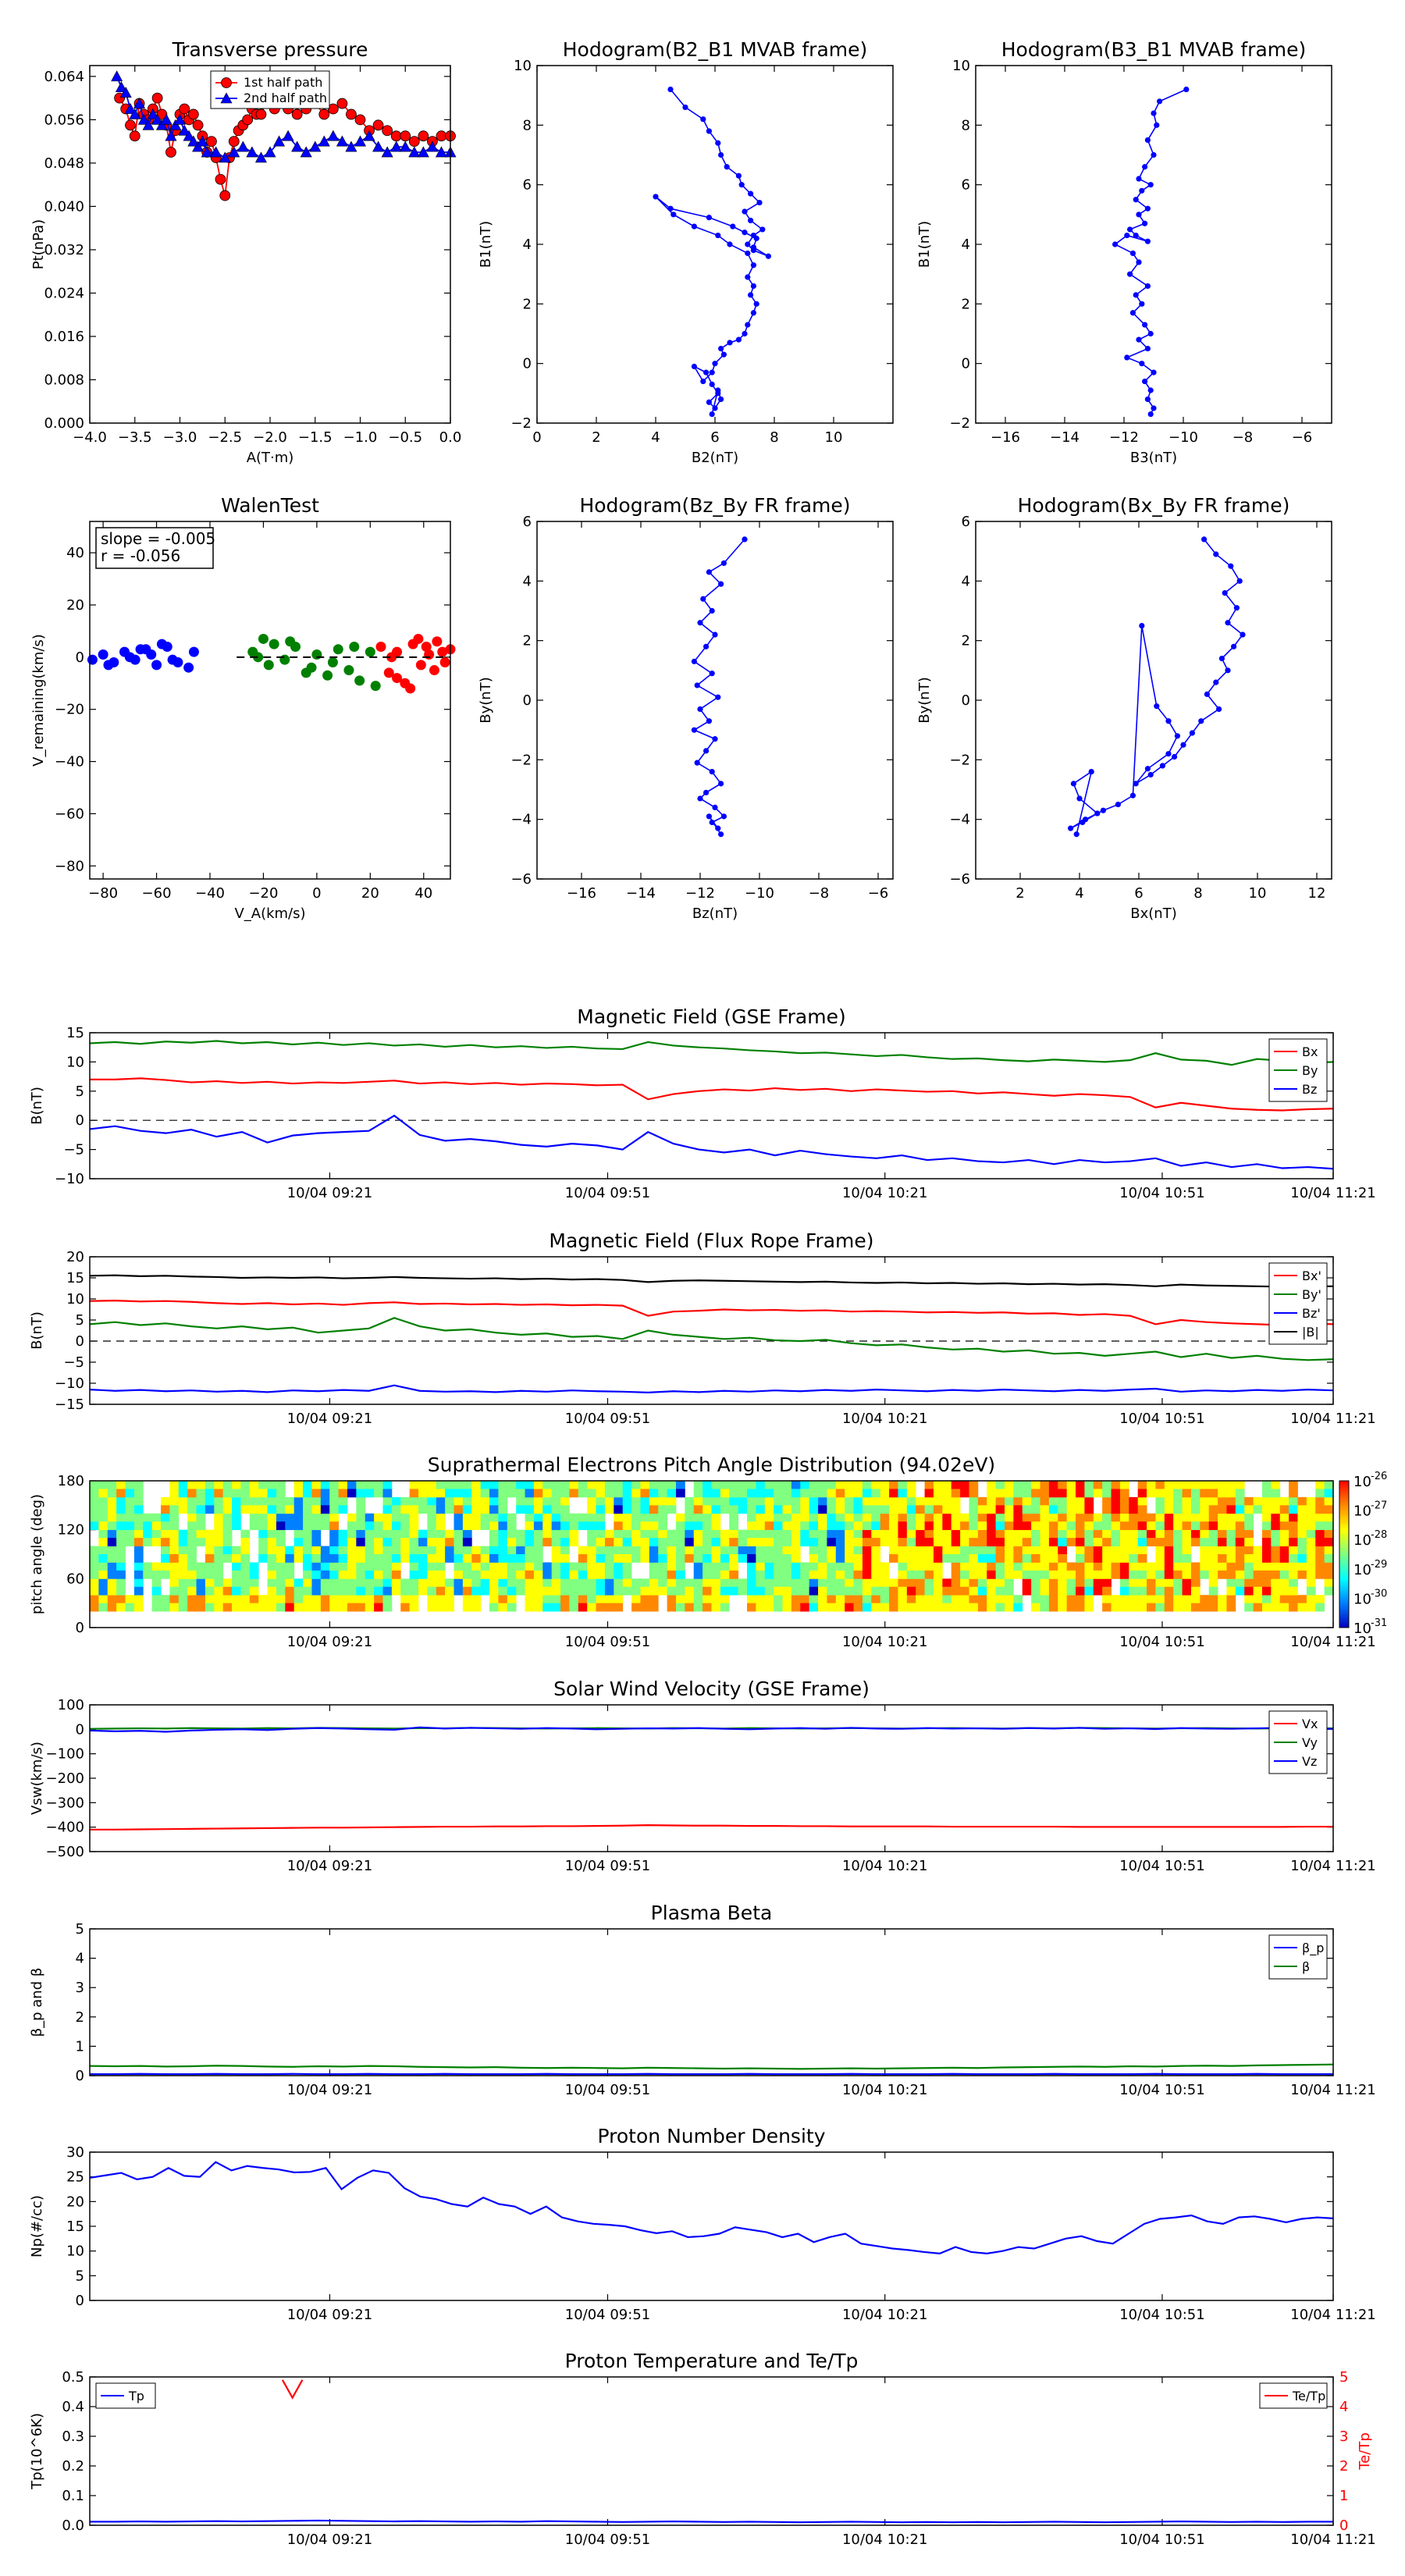  What do you see at coordinates (37, 2451) in the screenshot?
I see `y-axis-label: Tp(10^6K)` at bounding box center [37, 2451].